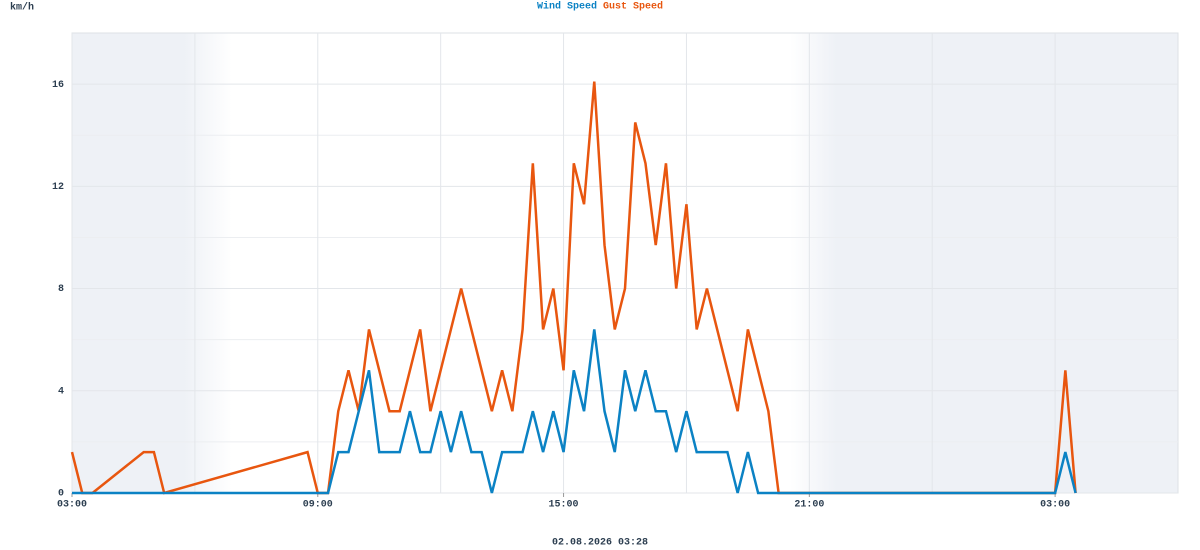  I want to click on x-tick-label: 09:00, so click(318, 505).